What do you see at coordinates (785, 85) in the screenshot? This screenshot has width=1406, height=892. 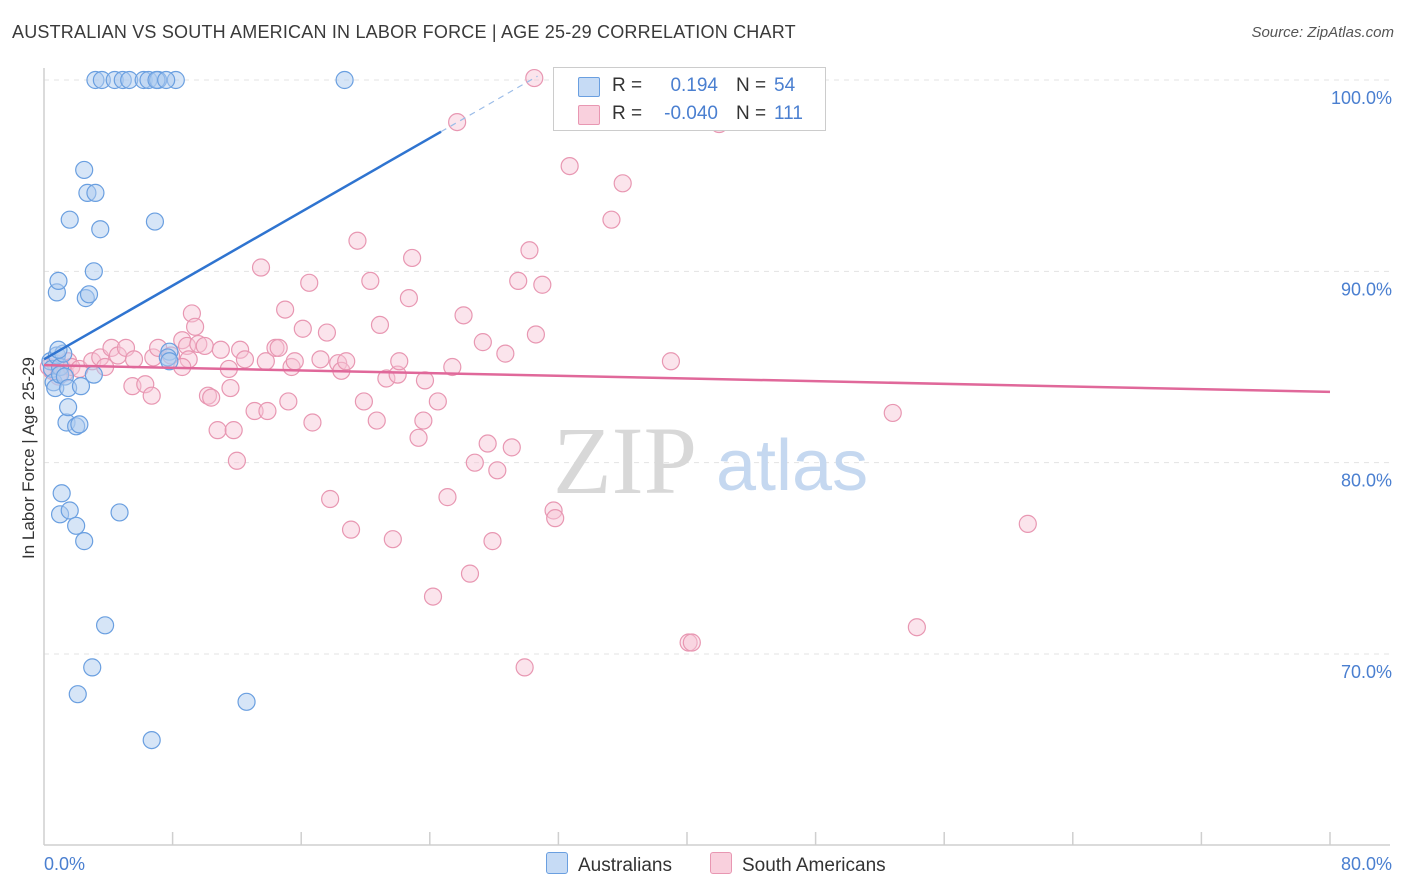 I see `legend-n-value: 54` at bounding box center [785, 85].